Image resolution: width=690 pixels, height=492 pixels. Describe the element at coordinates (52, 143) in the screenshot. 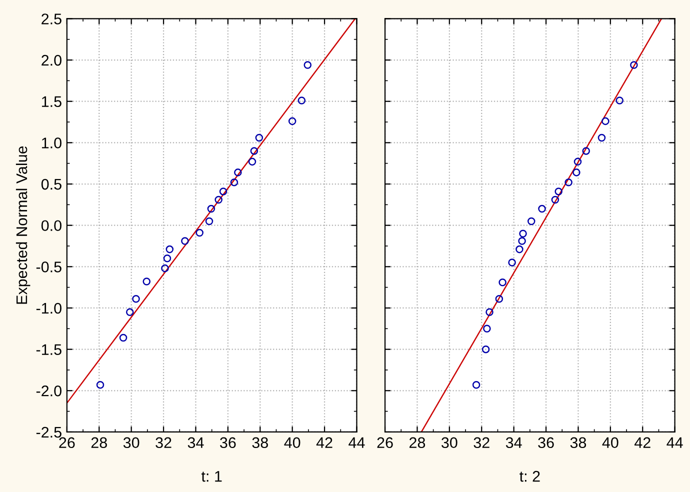

I see `y-tick-label: 1.0` at that location.